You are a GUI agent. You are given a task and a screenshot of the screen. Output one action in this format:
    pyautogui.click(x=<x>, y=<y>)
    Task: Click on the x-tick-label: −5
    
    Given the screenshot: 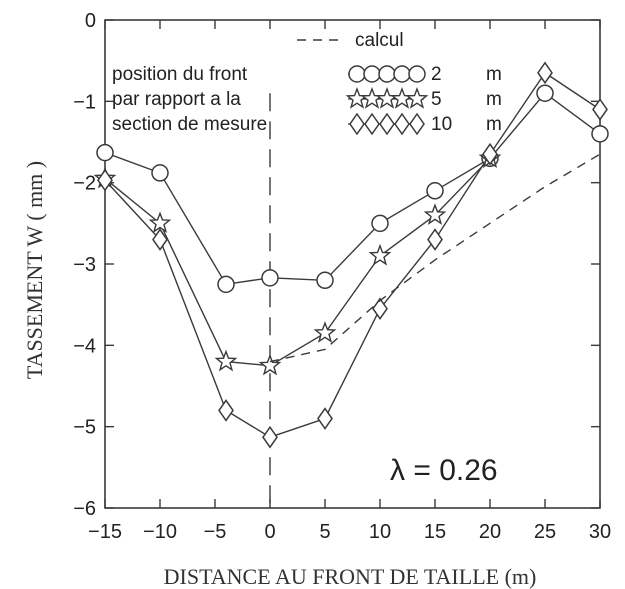 What is the action you would take?
    pyautogui.click(x=215, y=532)
    